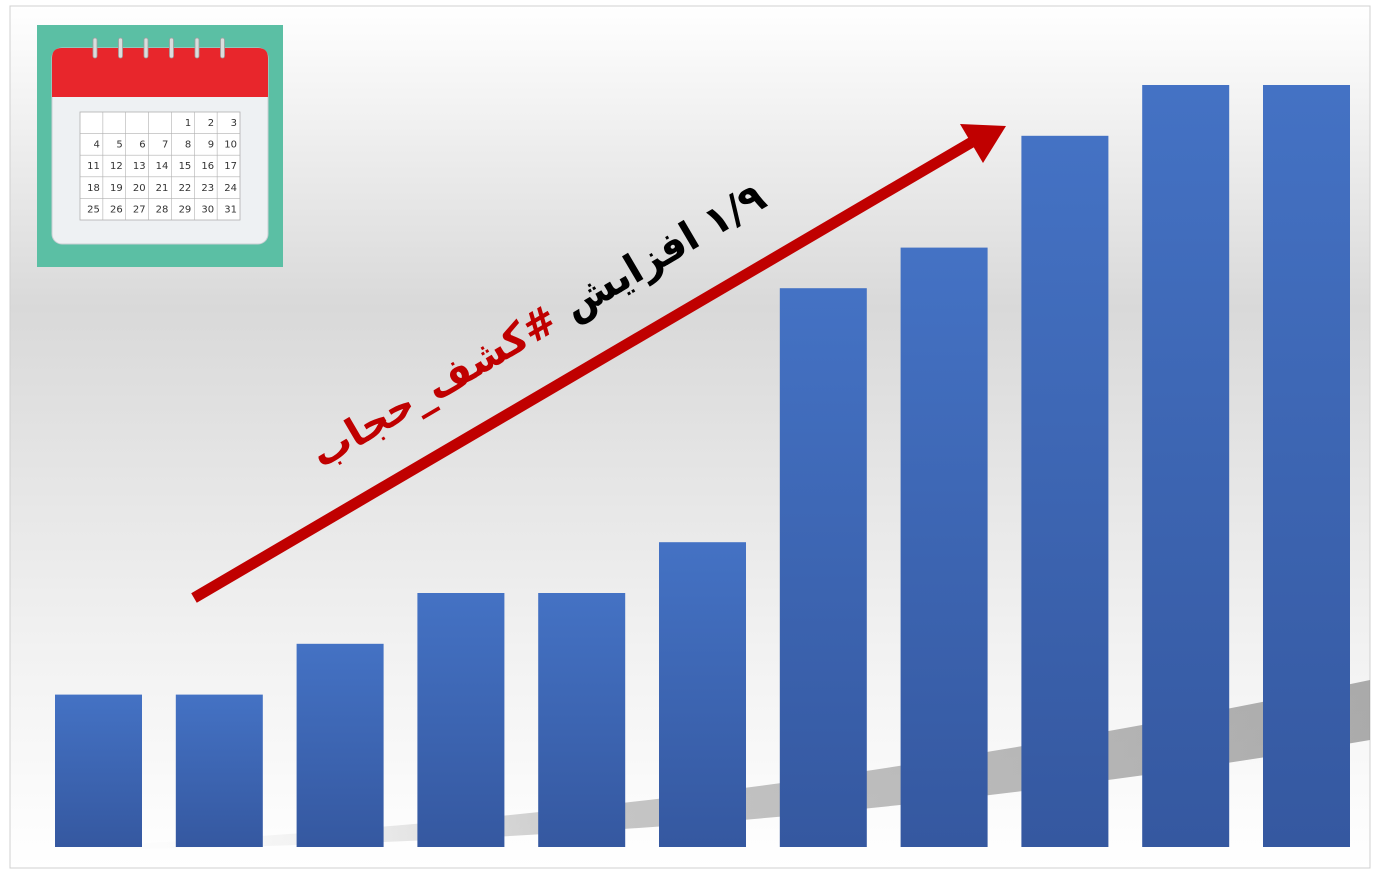 The height and width of the screenshot is (873, 1374). Describe the element at coordinates (93, 188) in the screenshot. I see `calendar-day: 18` at that location.